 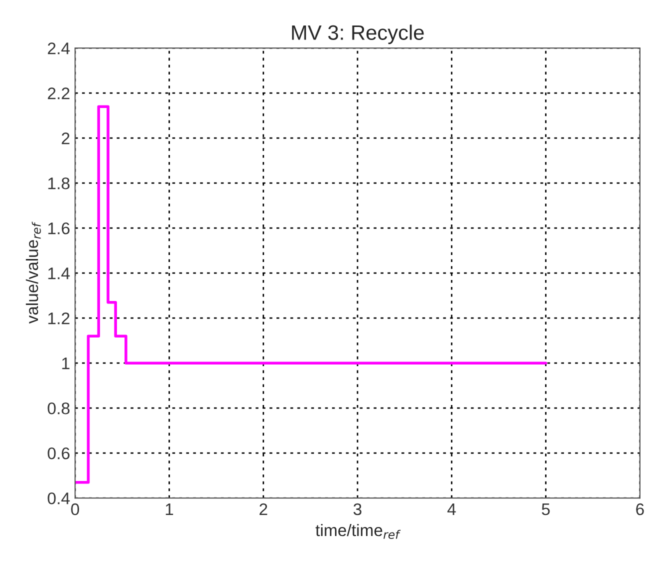 What do you see at coordinates (59, 274) in the screenshot?
I see `y-tick-label: 1.4` at bounding box center [59, 274].